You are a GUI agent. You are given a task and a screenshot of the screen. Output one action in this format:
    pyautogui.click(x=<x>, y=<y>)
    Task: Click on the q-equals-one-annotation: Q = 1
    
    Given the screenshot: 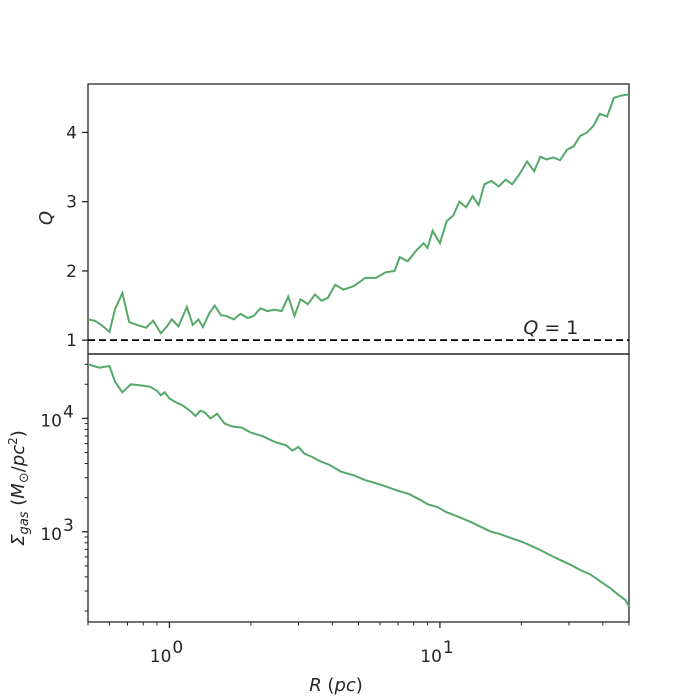 What is the action you would take?
    pyautogui.click(x=550, y=328)
    